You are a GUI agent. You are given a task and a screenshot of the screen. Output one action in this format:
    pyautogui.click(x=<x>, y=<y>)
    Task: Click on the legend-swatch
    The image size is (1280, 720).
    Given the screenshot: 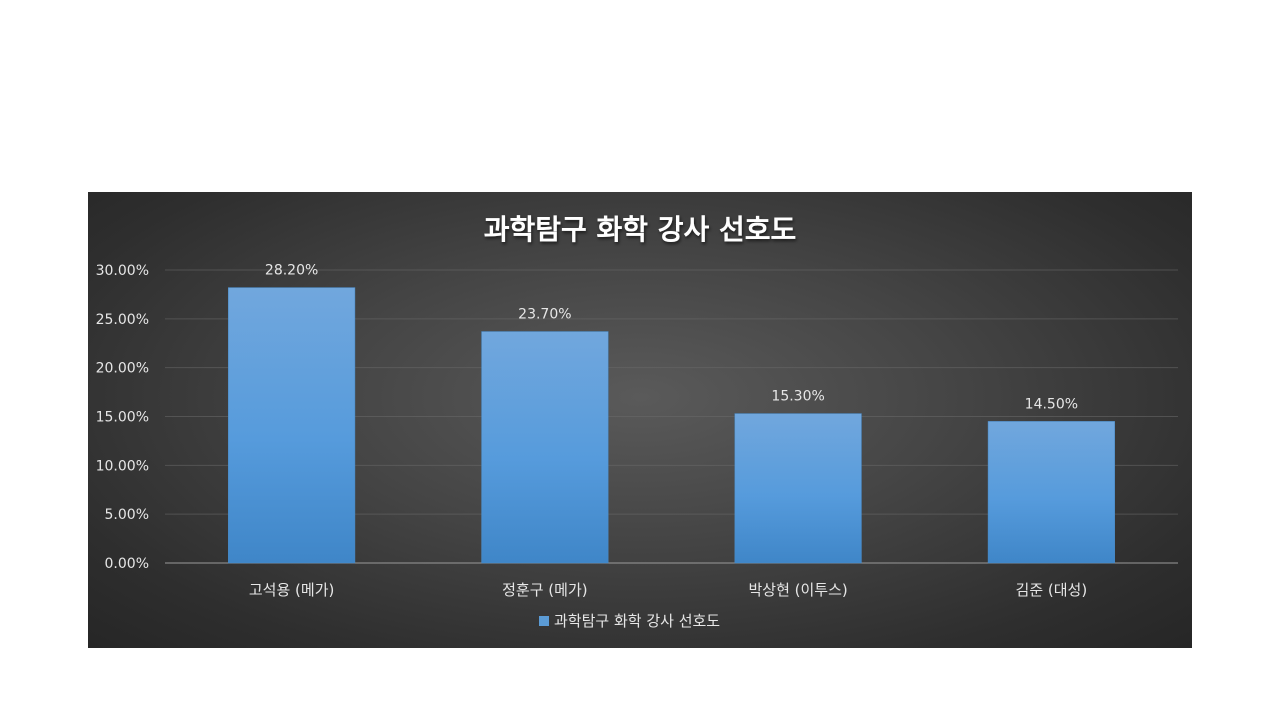 What is the action you would take?
    pyautogui.click(x=544, y=621)
    